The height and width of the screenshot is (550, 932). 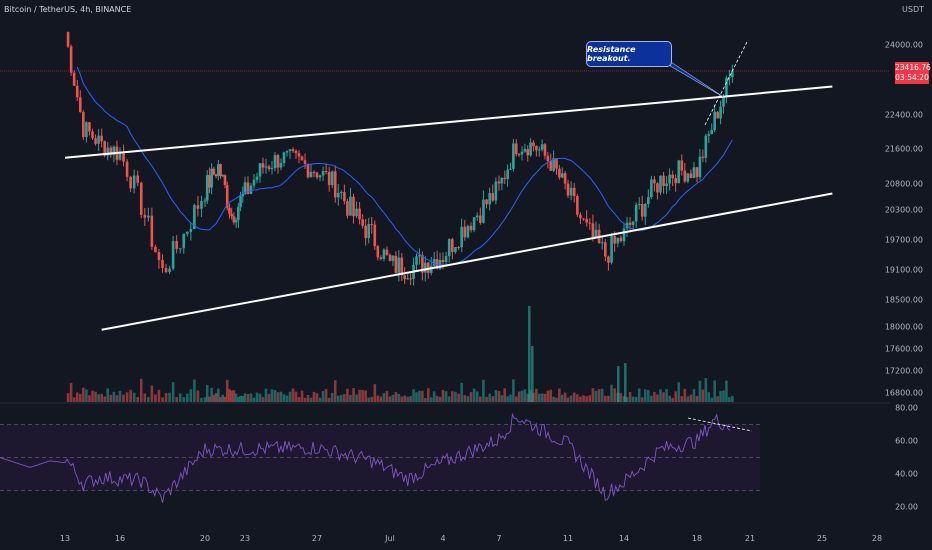 What do you see at coordinates (726, 82) in the screenshot?
I see `breakout-projection` at bounding box center [726, 82].